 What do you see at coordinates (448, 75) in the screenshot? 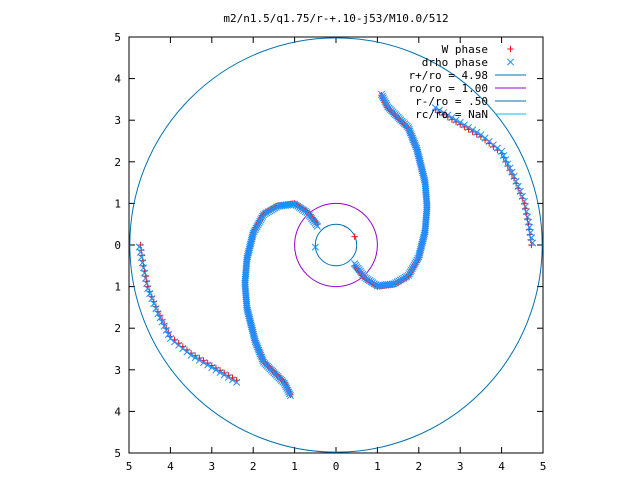
I see `legend-label: r+/ro = 4.98` at bounding box center [448, 75].